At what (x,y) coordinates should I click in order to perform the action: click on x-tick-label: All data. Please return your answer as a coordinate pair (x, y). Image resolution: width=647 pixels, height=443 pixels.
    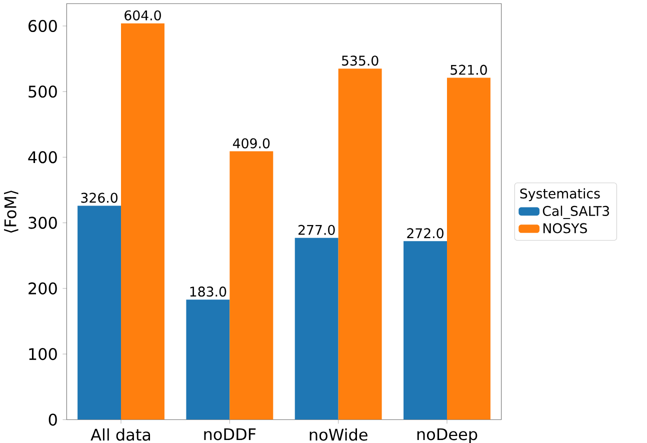
    Looking at the image, I should click on (120, 434).